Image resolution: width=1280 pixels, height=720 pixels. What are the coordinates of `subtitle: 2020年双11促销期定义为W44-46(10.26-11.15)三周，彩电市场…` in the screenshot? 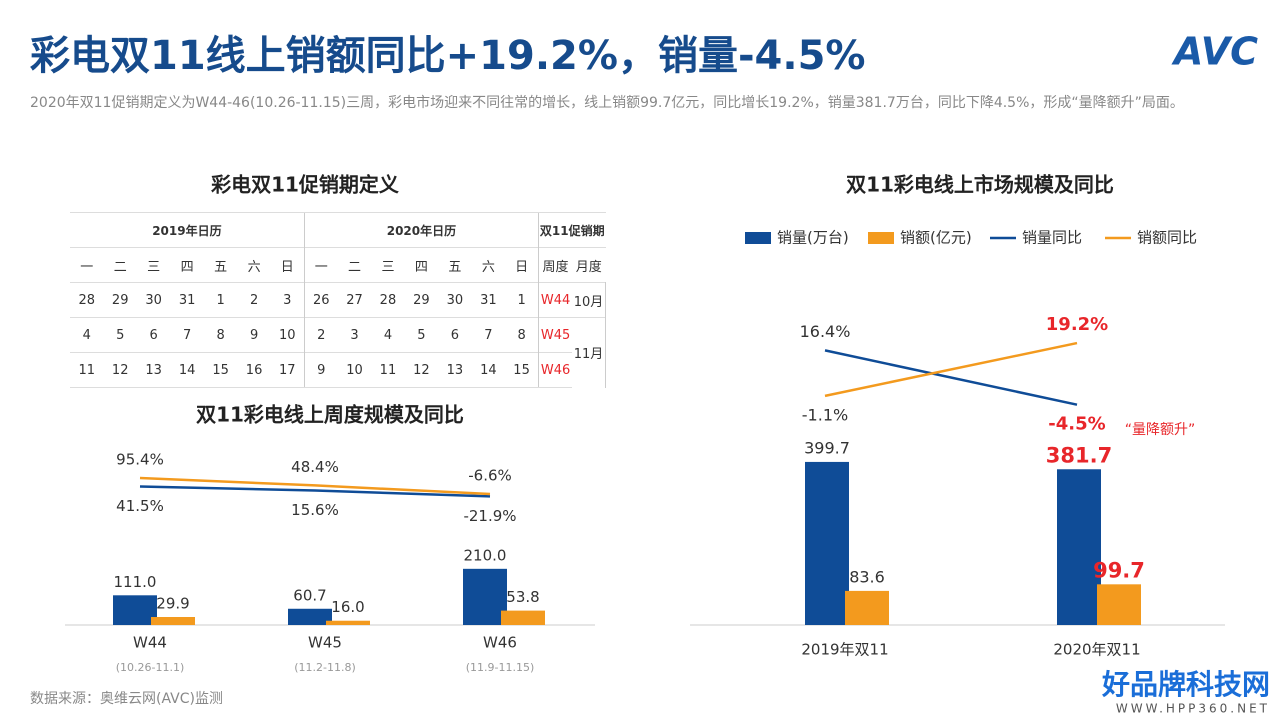 It's located at (607, 103).